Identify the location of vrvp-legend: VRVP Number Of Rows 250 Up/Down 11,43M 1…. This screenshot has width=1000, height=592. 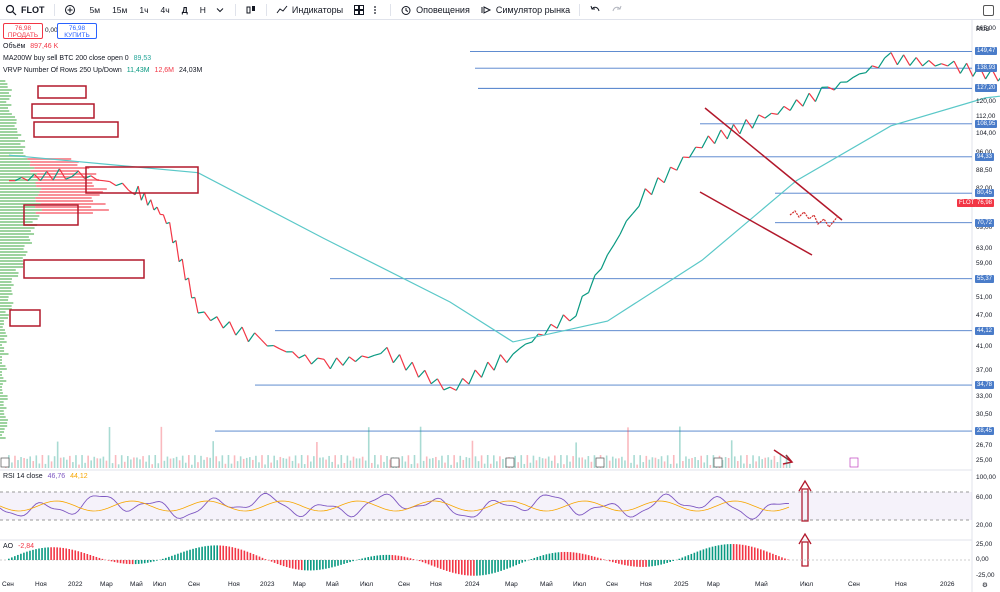
(102, 70).